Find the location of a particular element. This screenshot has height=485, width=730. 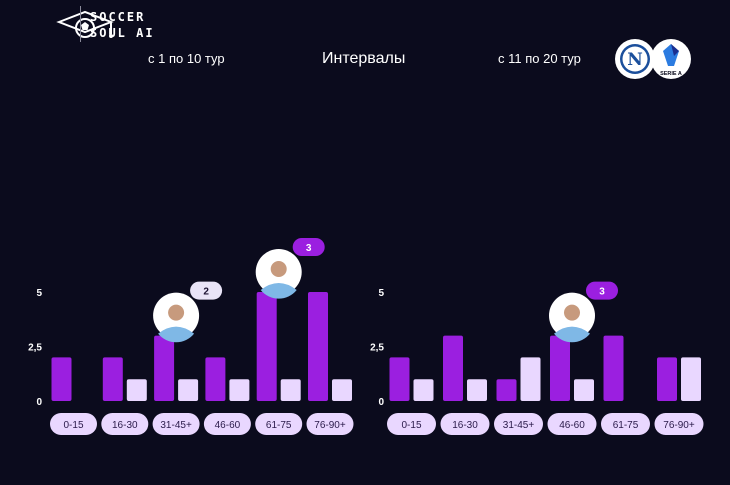

page-title: Интервалы is located at coordinates (364, 58).